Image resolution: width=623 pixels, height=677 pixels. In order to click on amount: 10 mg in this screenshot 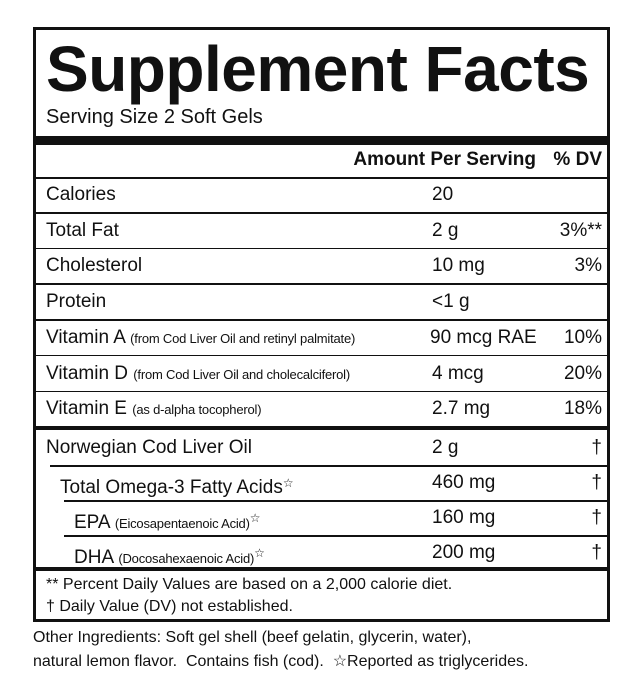, I will do `click(458, 266)`.